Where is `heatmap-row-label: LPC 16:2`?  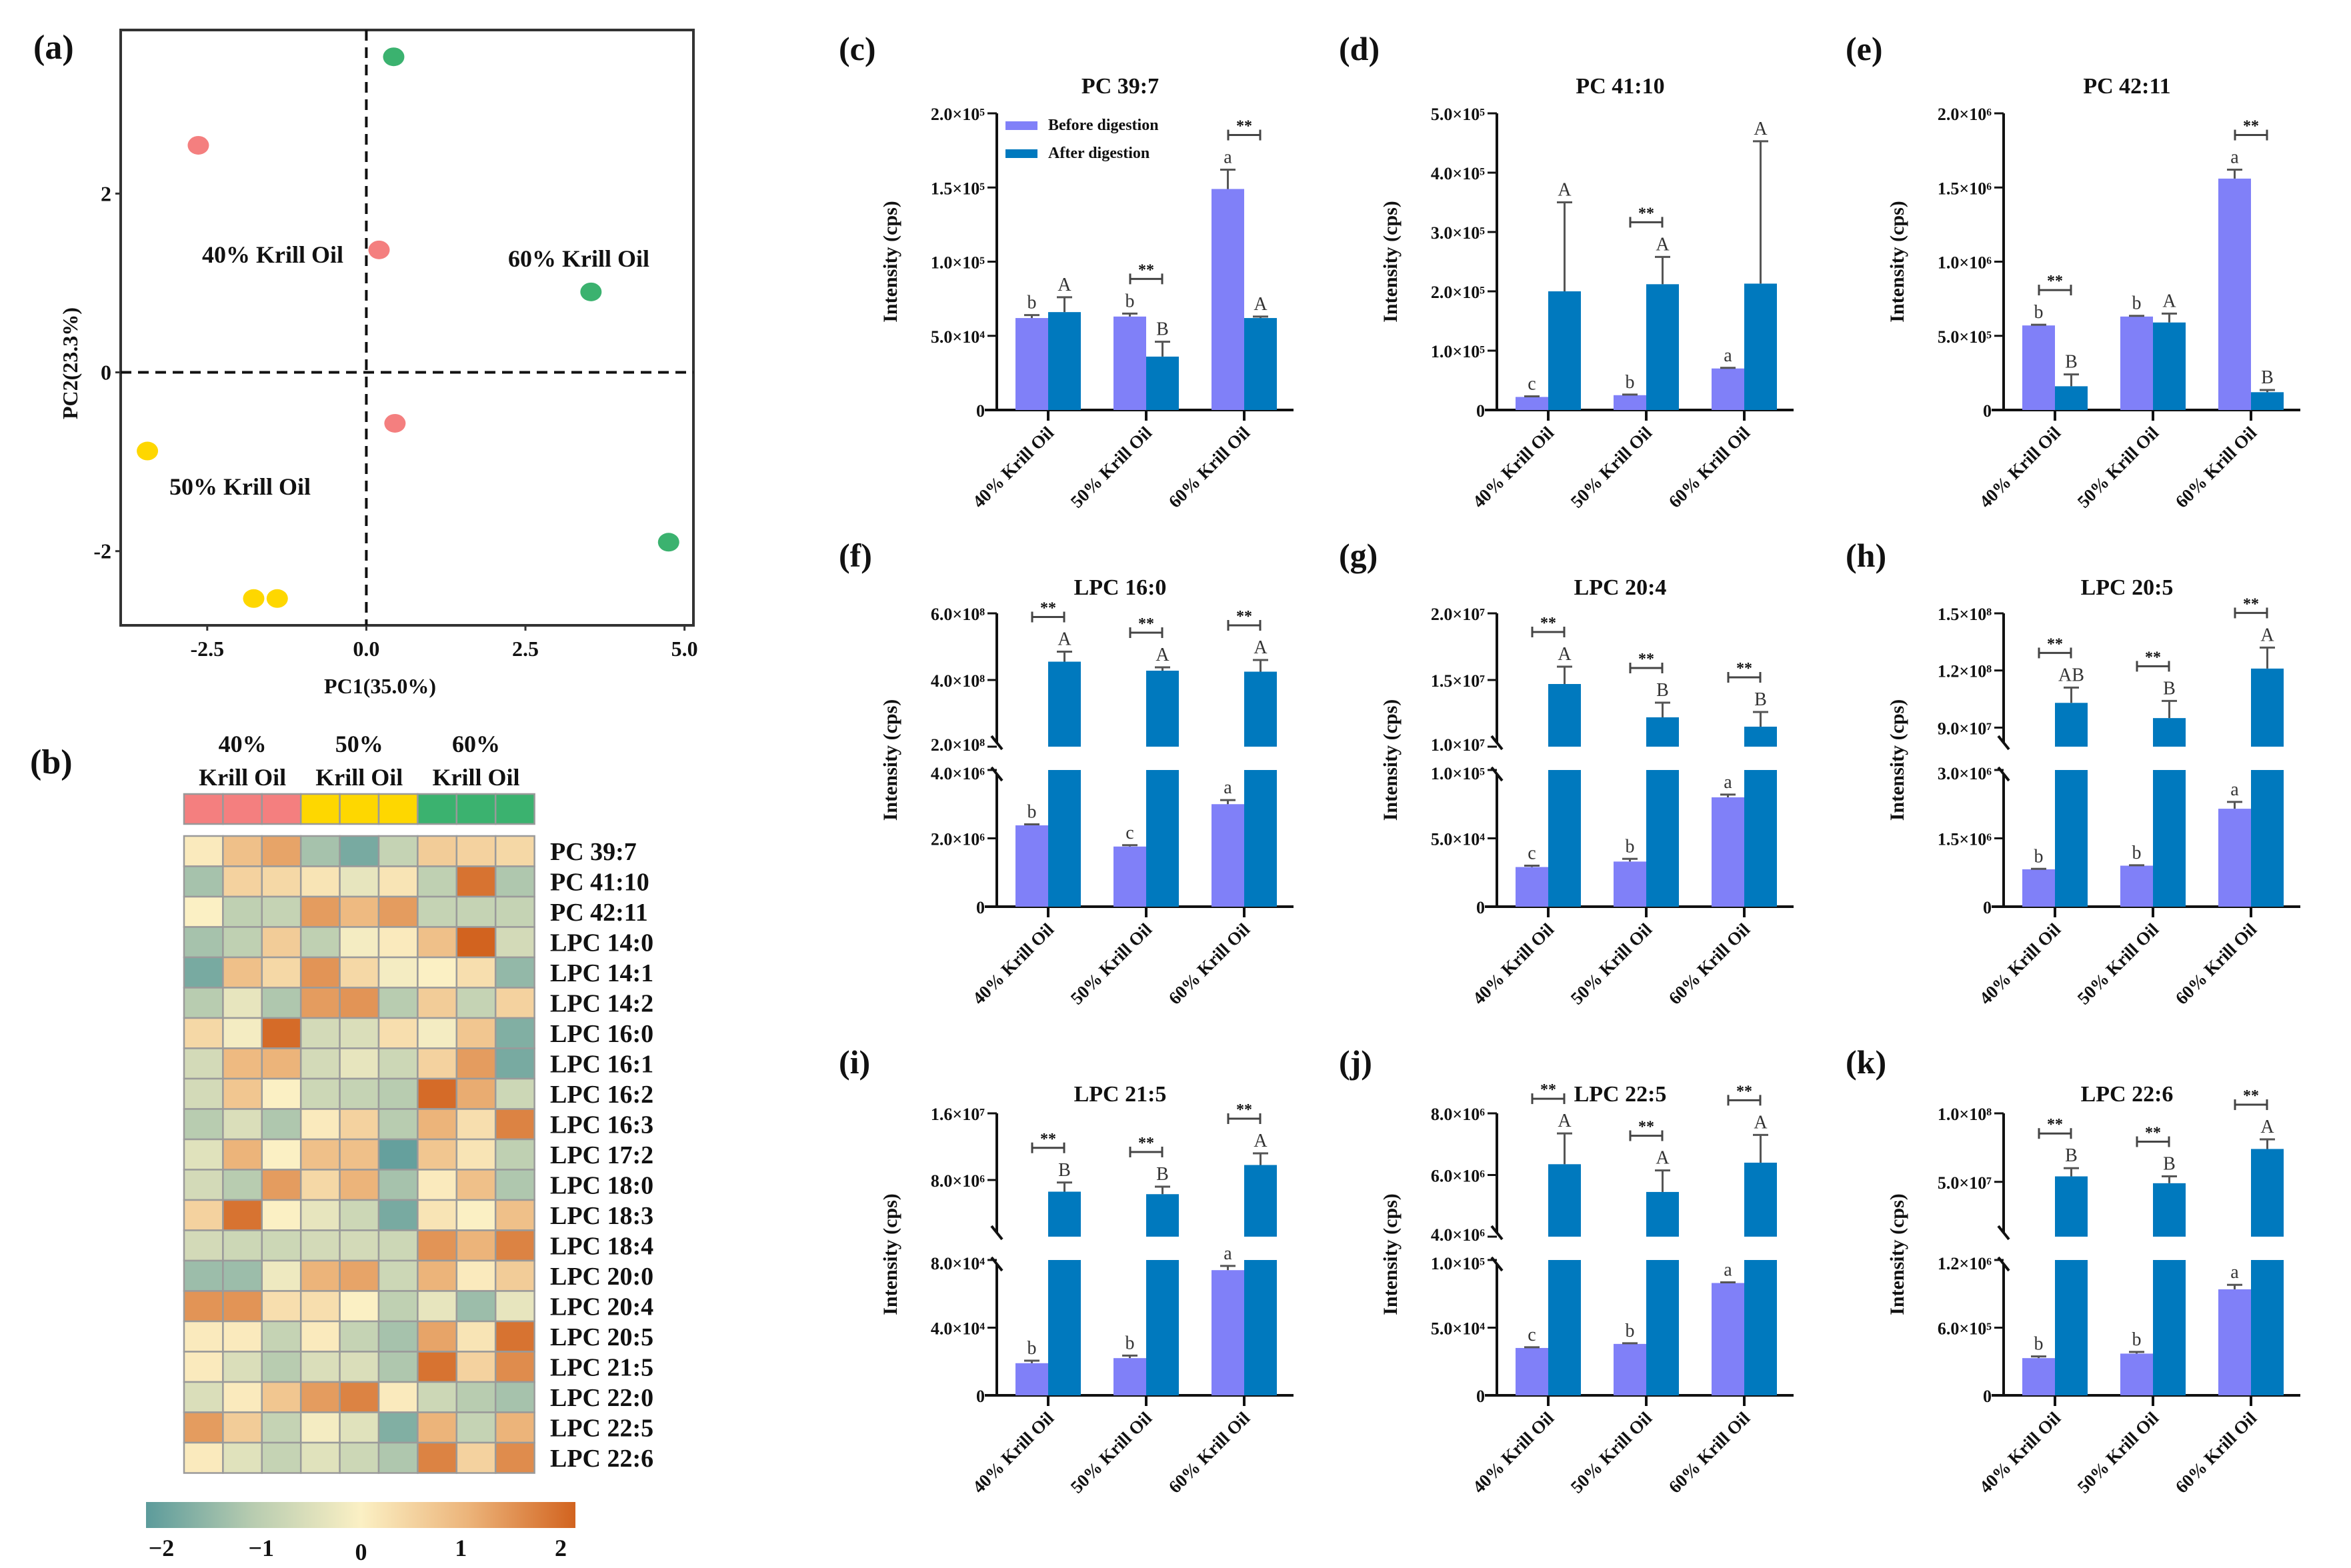 heatmap-row-label: LPC 16:2 is located at coordinates (601, 1095).